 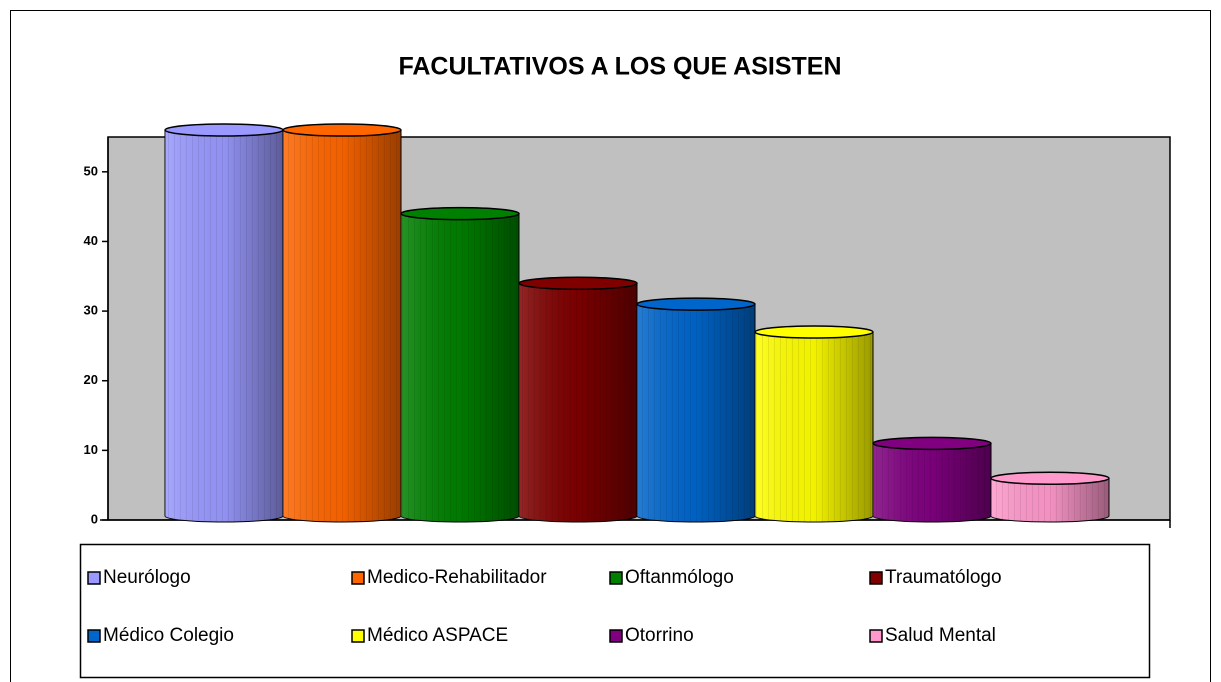 What do you see at coordinates (94, 518) in the screenshot?
I see `y-tick-label: 0` at bounding box center [94, 518].